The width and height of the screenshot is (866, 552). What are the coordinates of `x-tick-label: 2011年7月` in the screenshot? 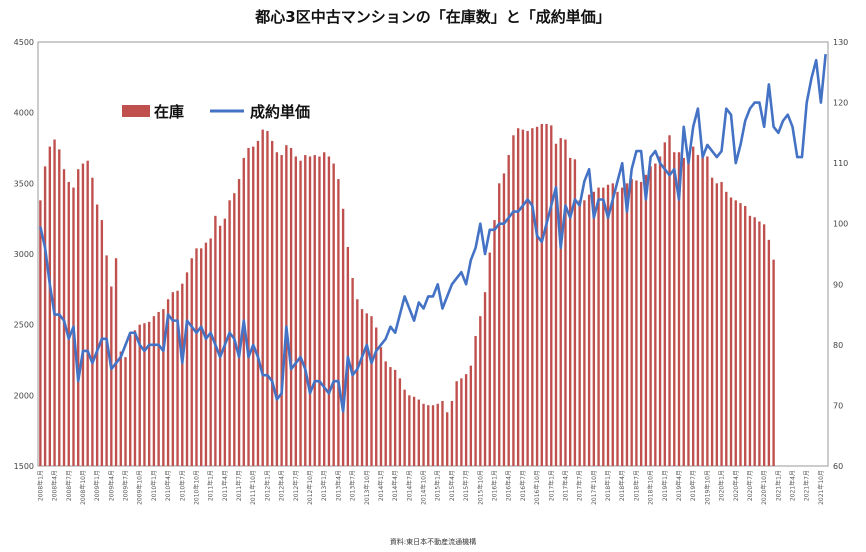 It's located at (239, 485).